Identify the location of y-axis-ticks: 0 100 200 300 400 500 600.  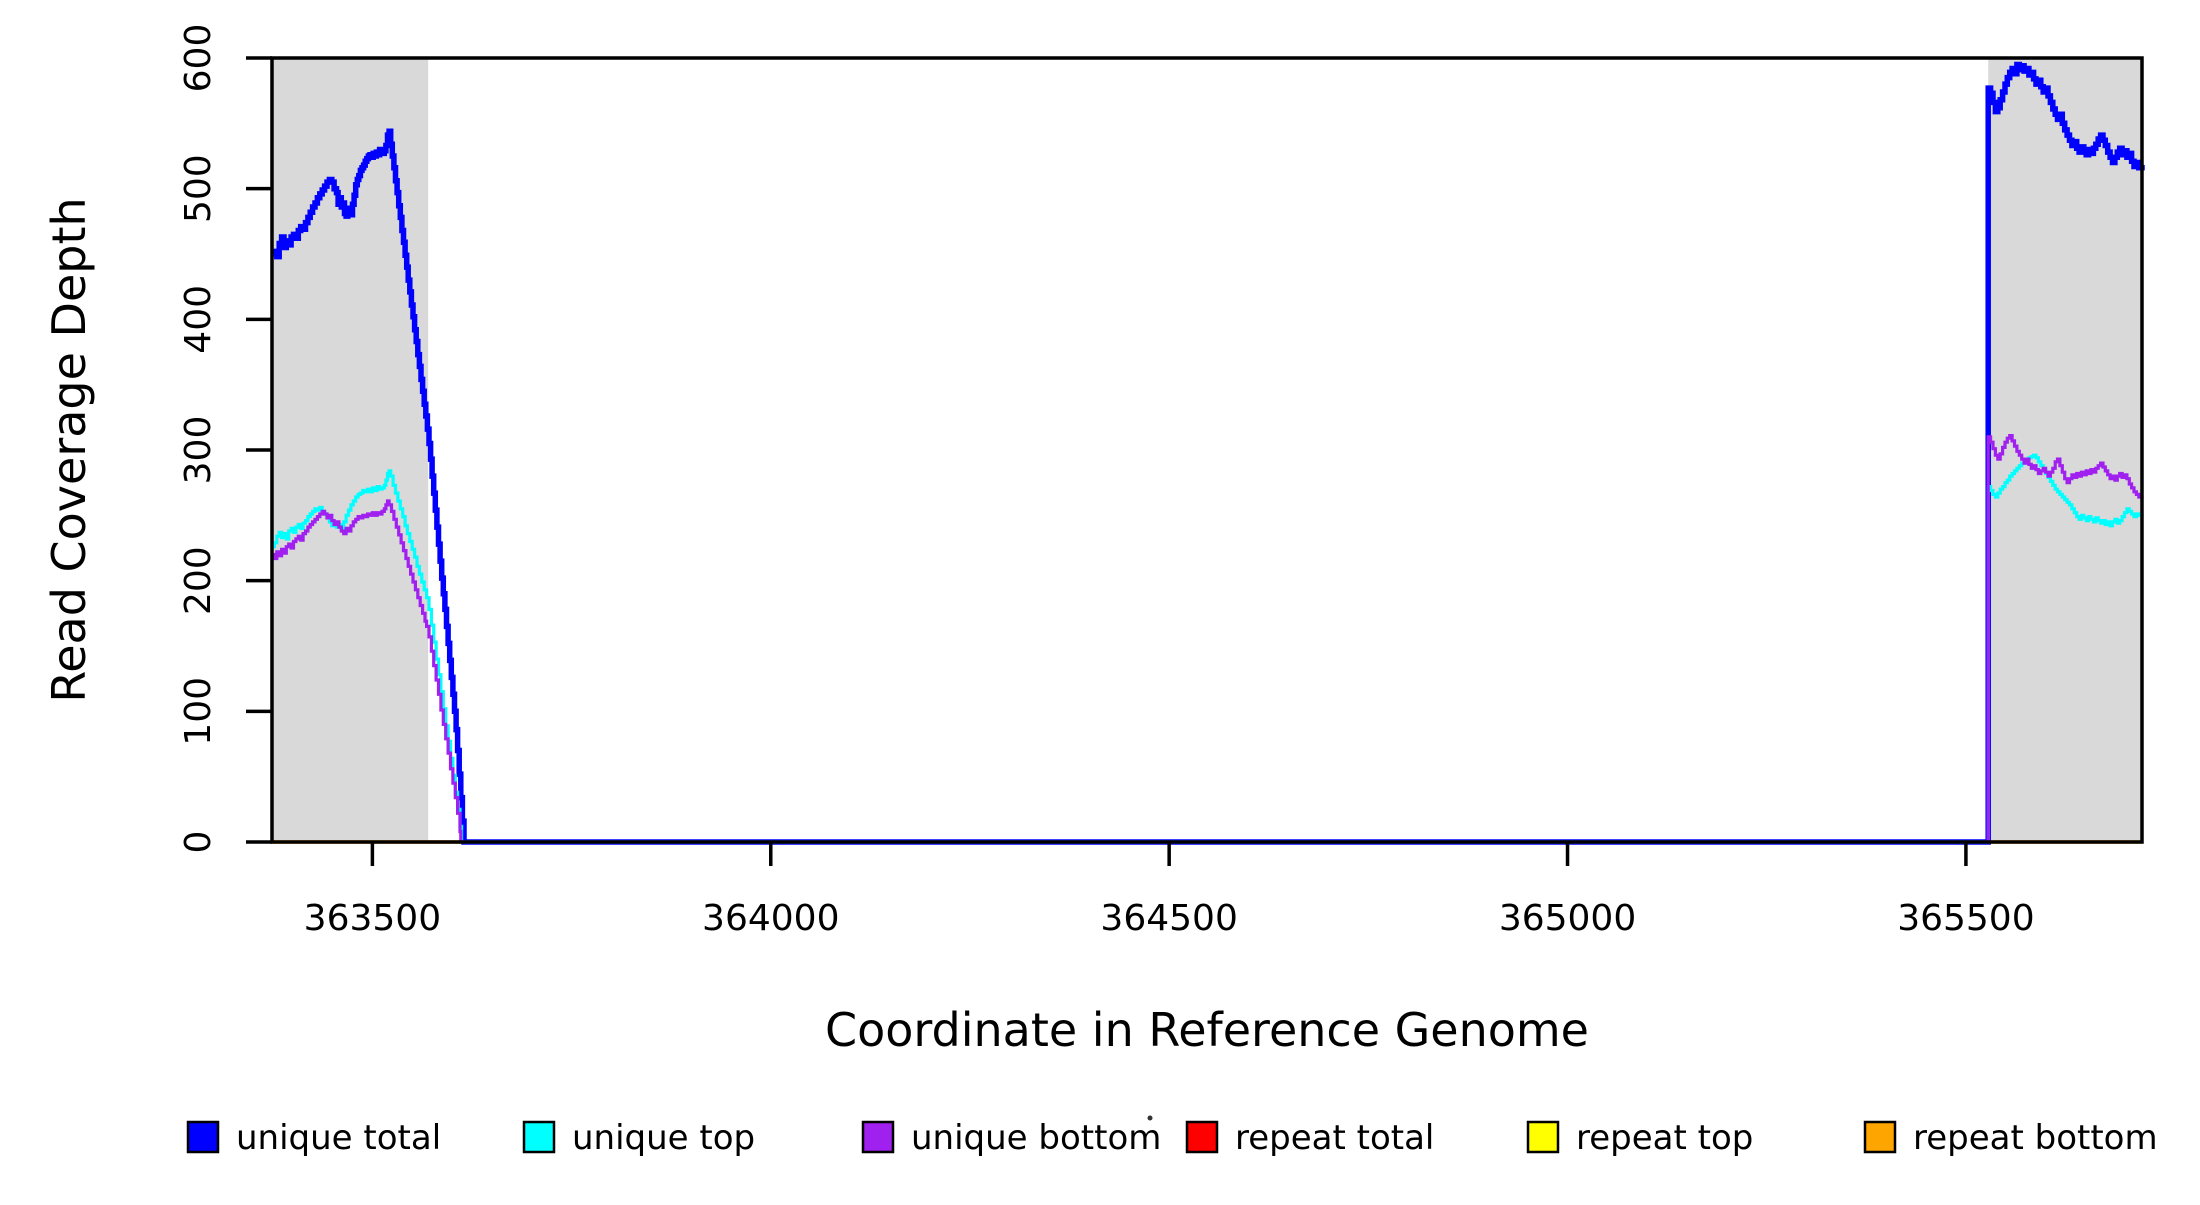
(225, 439).